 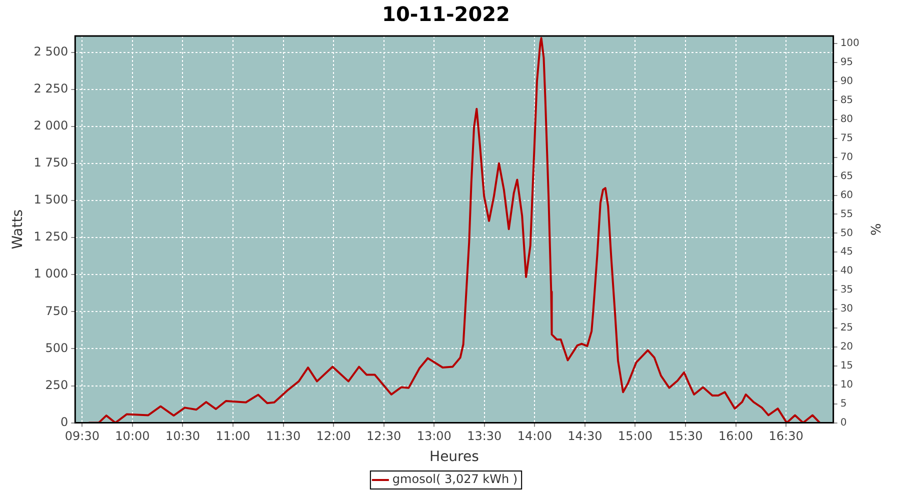 What do you see at coordinates (635, 436) in the screenshot?
I see `x-tick-label: 15:00` at bounding box center [635, 436].